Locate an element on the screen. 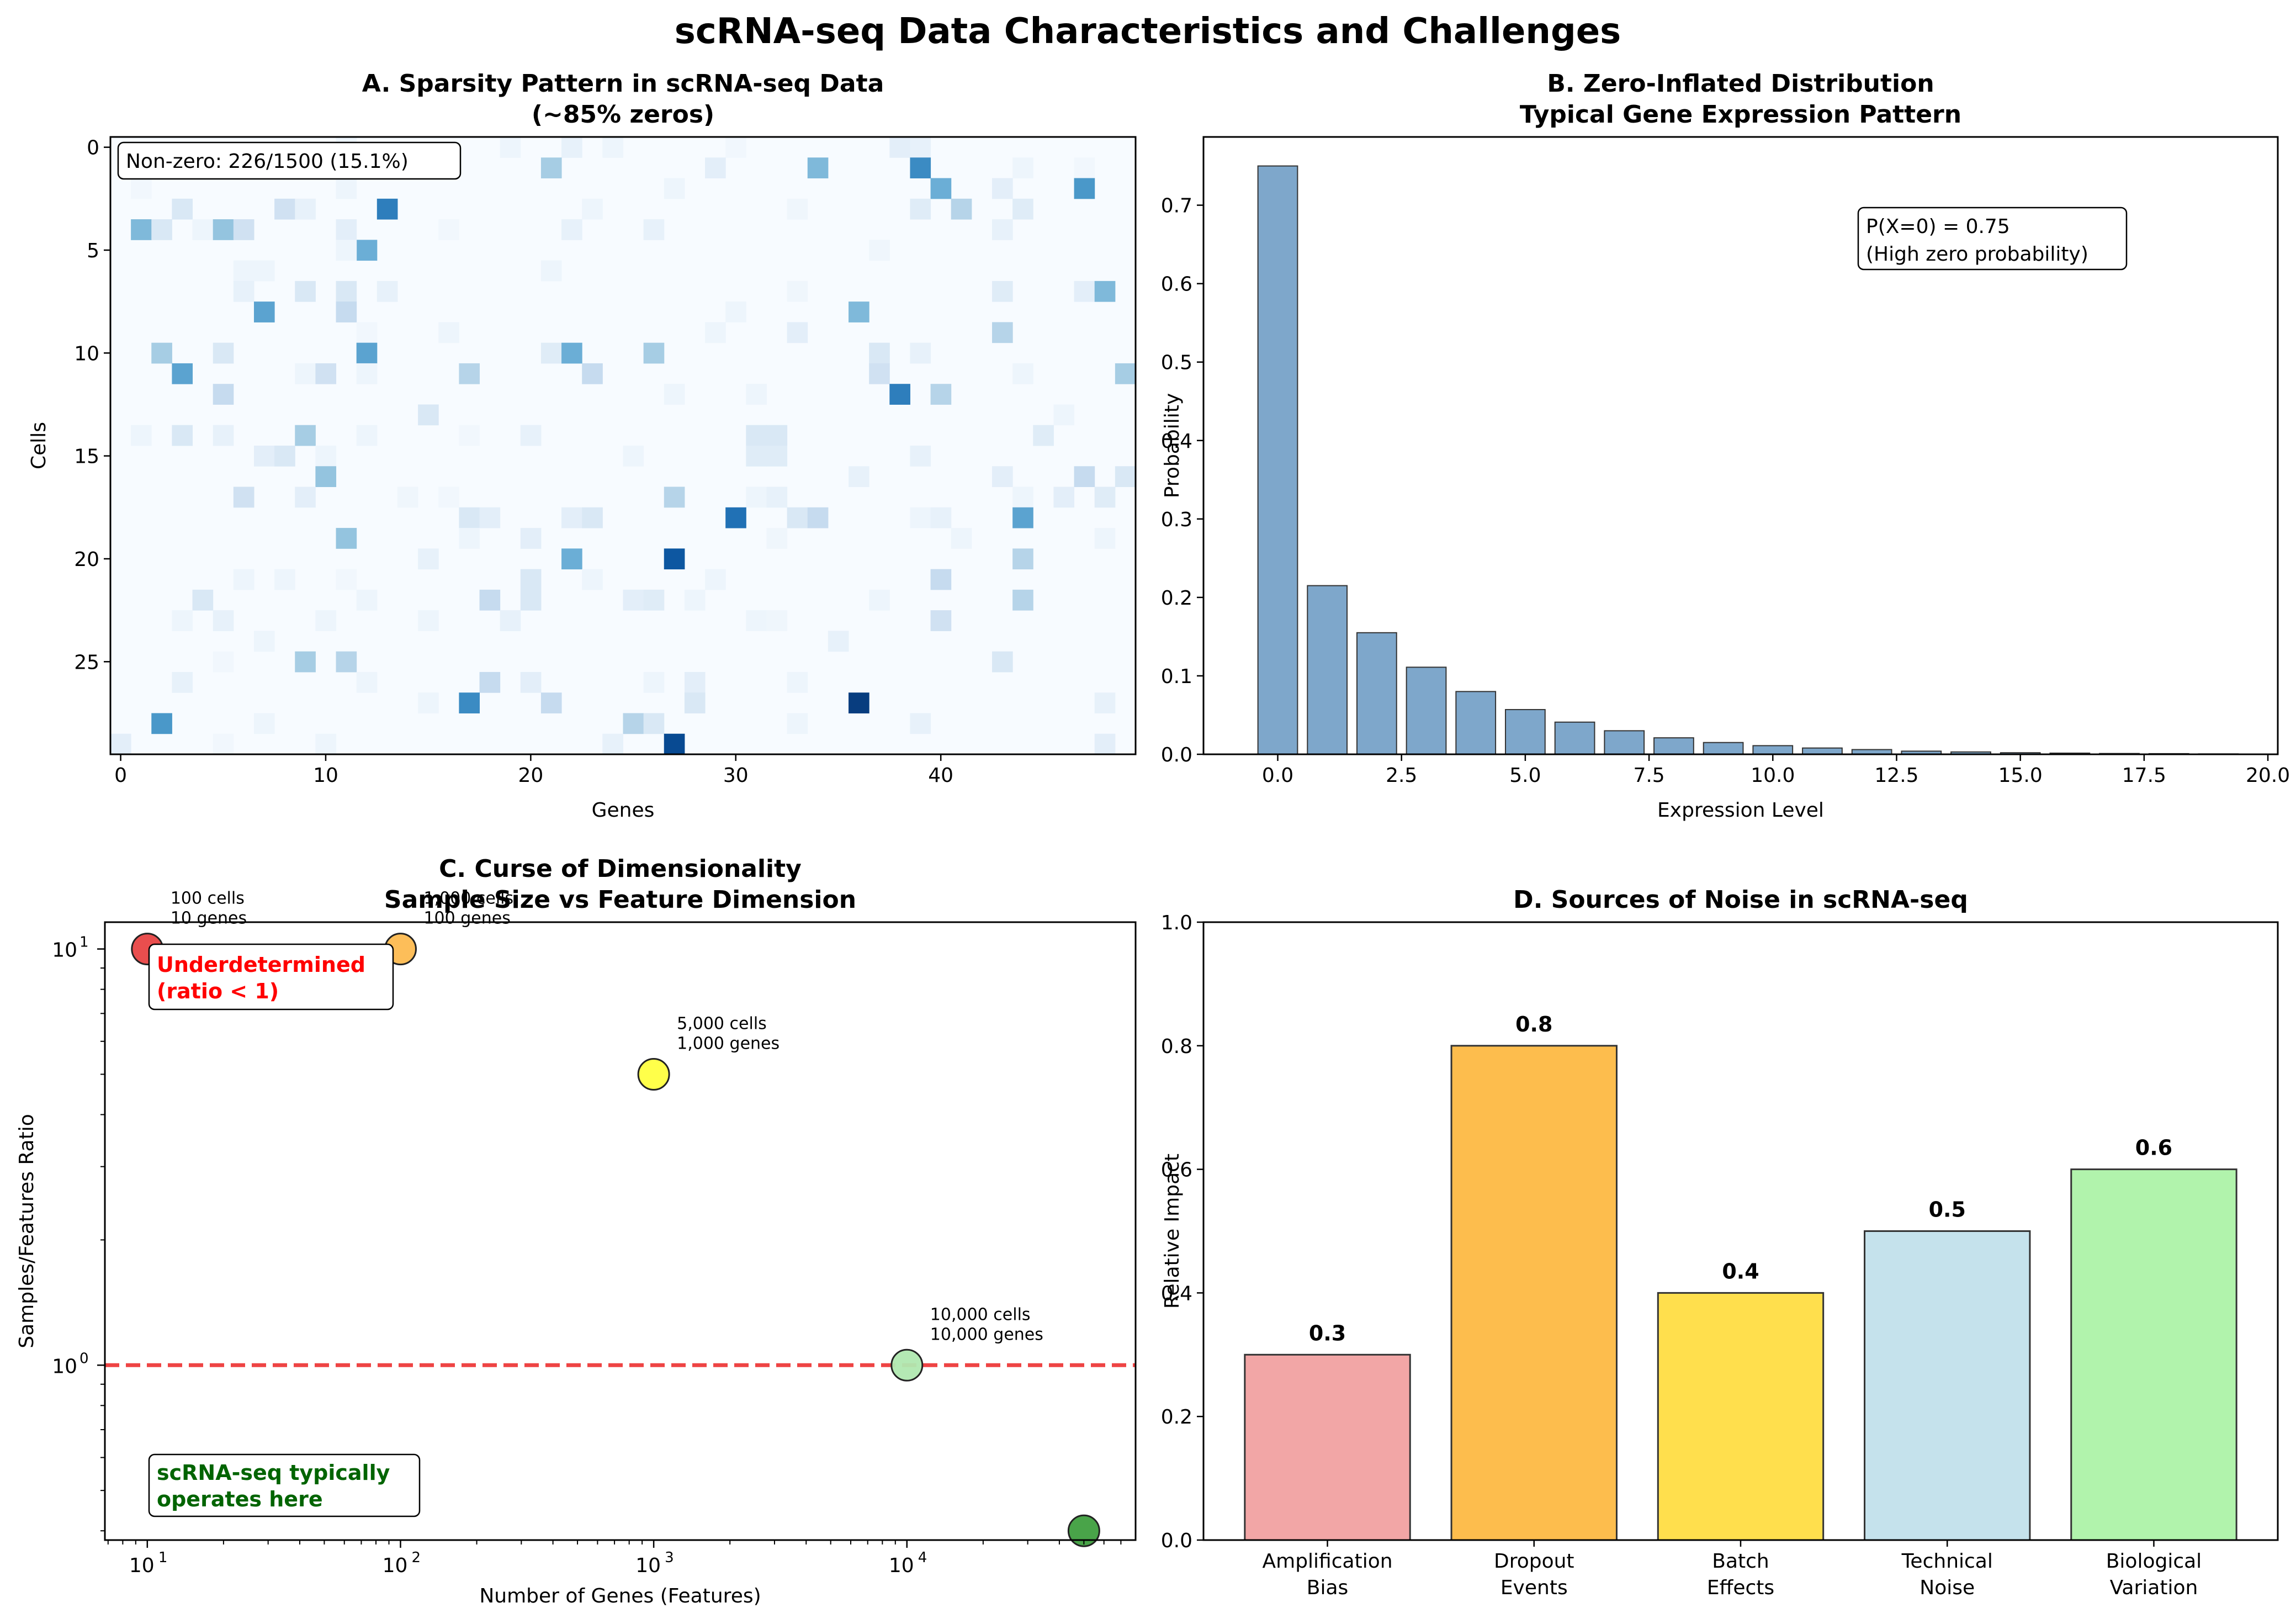  bar-value-label: 0.3 is located at coordinates (1327, 1333).